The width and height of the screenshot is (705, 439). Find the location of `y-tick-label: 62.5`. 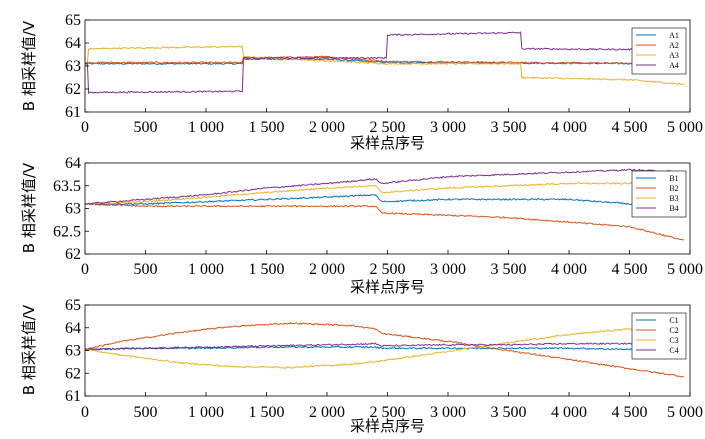

y-tick-label: 62.5 is located at coordinates (67, 231).